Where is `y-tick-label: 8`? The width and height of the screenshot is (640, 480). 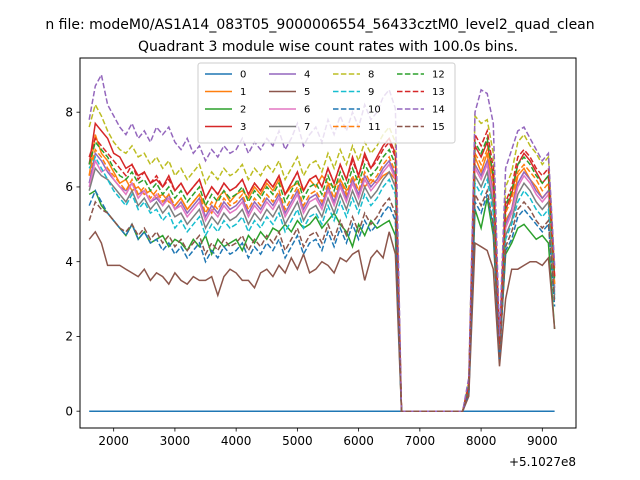
y-tick-label: 8 is located at coordinates (69, 112).